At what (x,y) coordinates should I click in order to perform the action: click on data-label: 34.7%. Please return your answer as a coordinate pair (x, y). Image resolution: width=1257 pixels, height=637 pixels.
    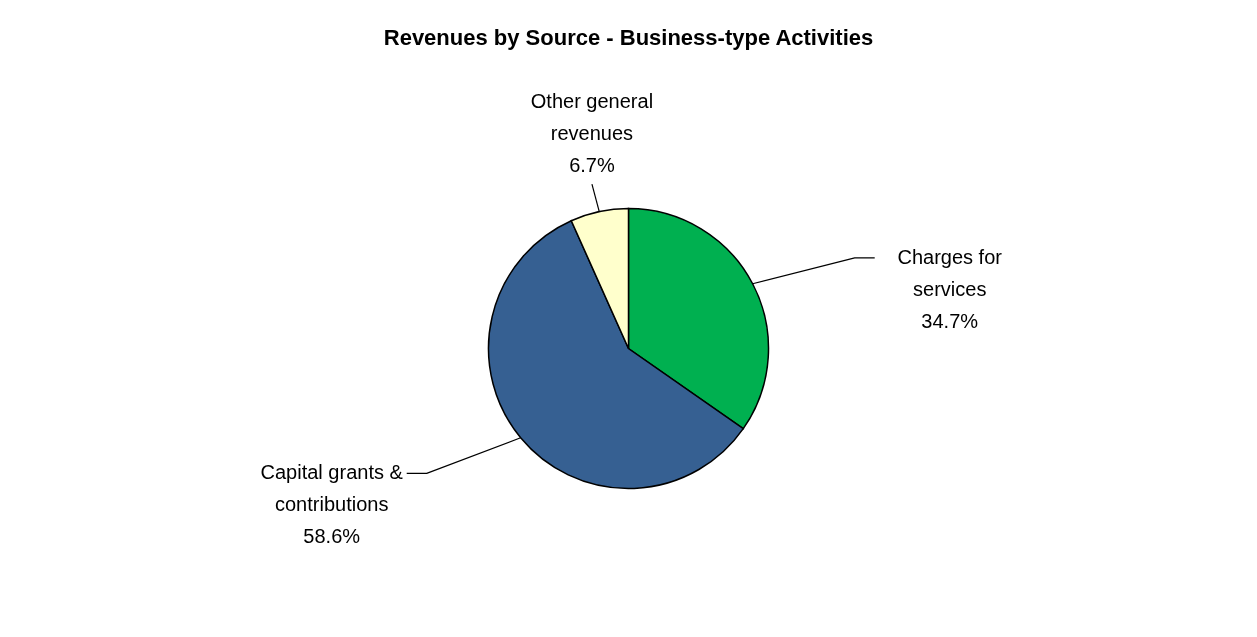
    Looking at the image, I should click on (950, 320).